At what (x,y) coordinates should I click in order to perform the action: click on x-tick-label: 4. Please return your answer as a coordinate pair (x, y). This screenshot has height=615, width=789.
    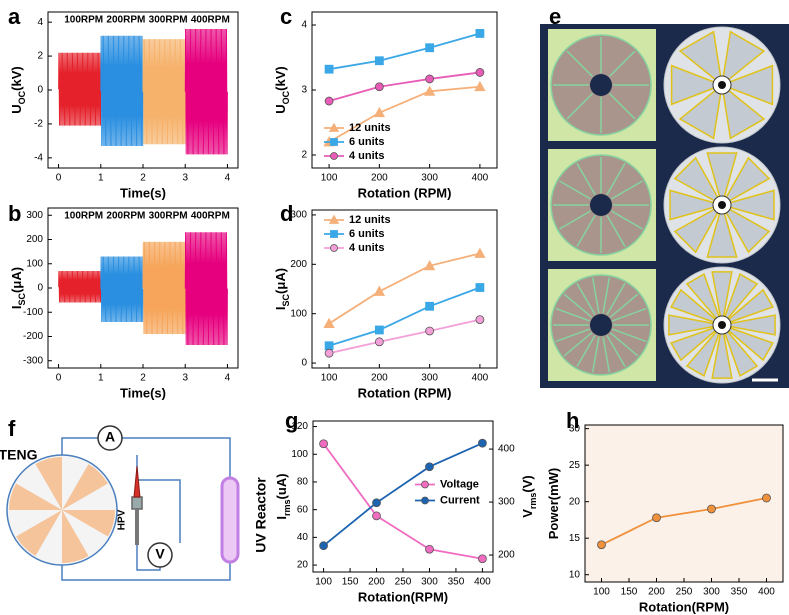
    Looking at the image, I should click on (228, 178).